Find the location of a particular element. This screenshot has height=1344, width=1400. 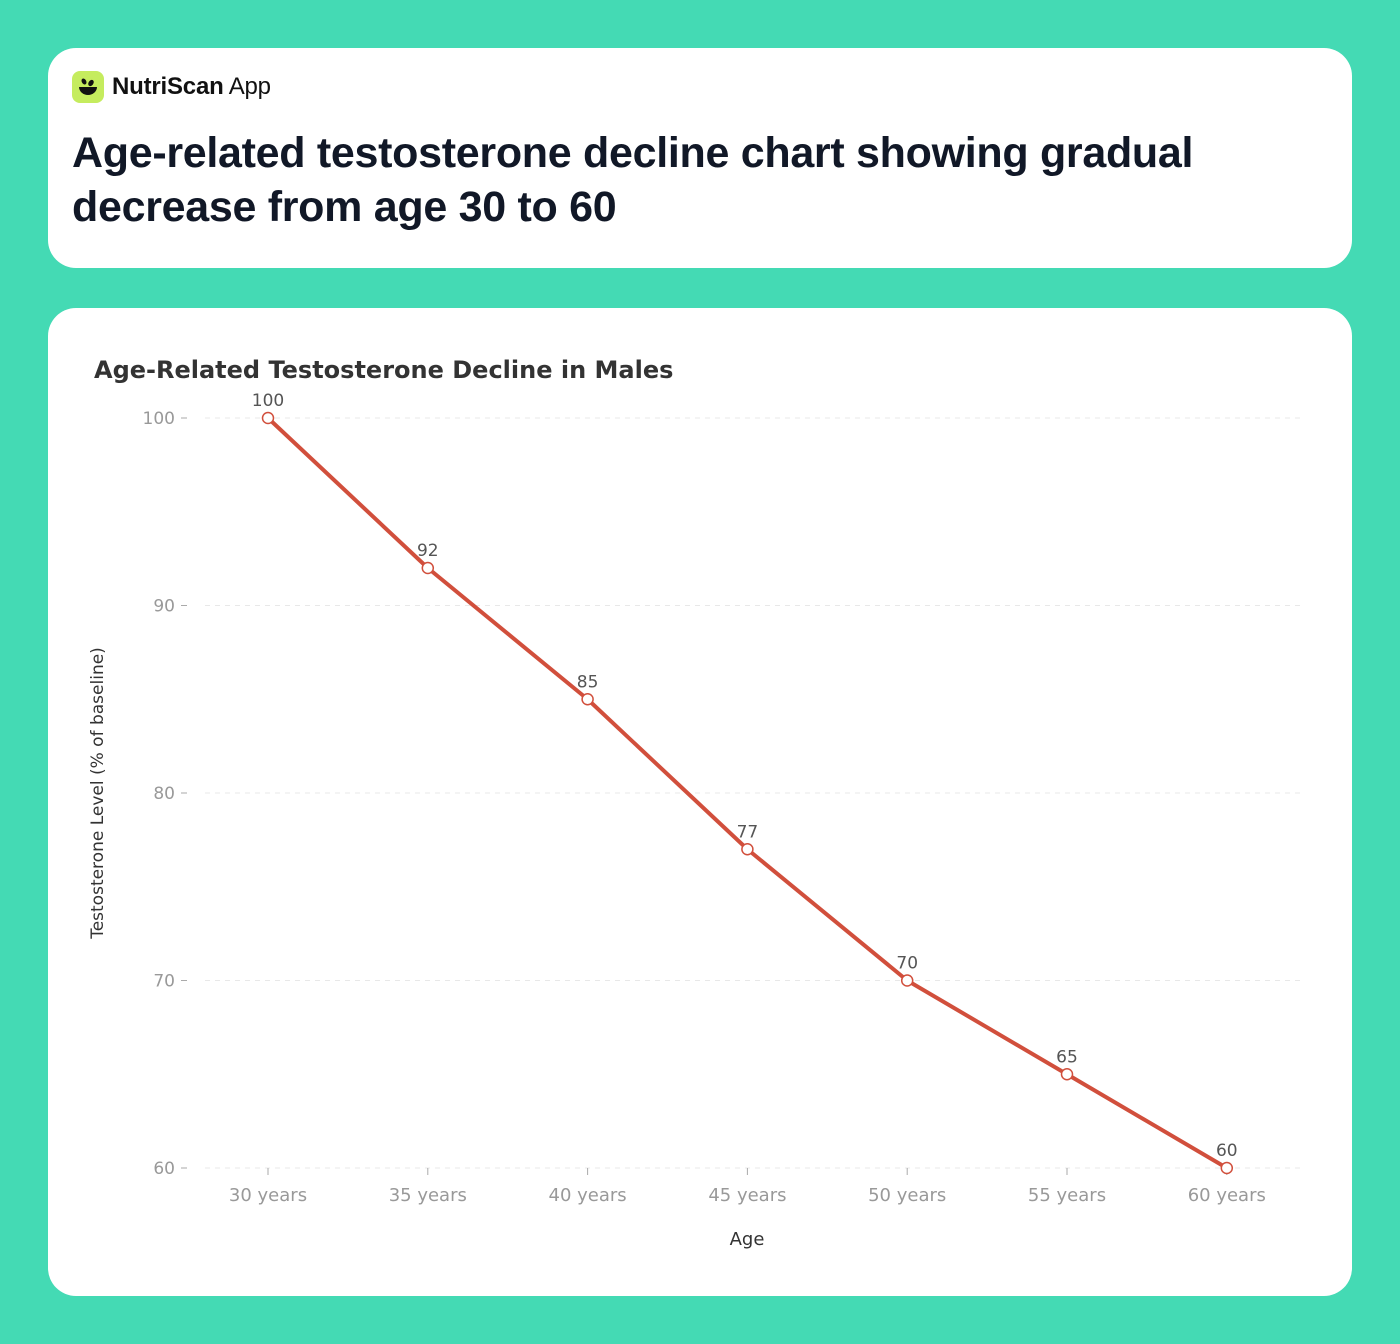

x-tick-label: 30 years is located at coordinates (268, 1195).